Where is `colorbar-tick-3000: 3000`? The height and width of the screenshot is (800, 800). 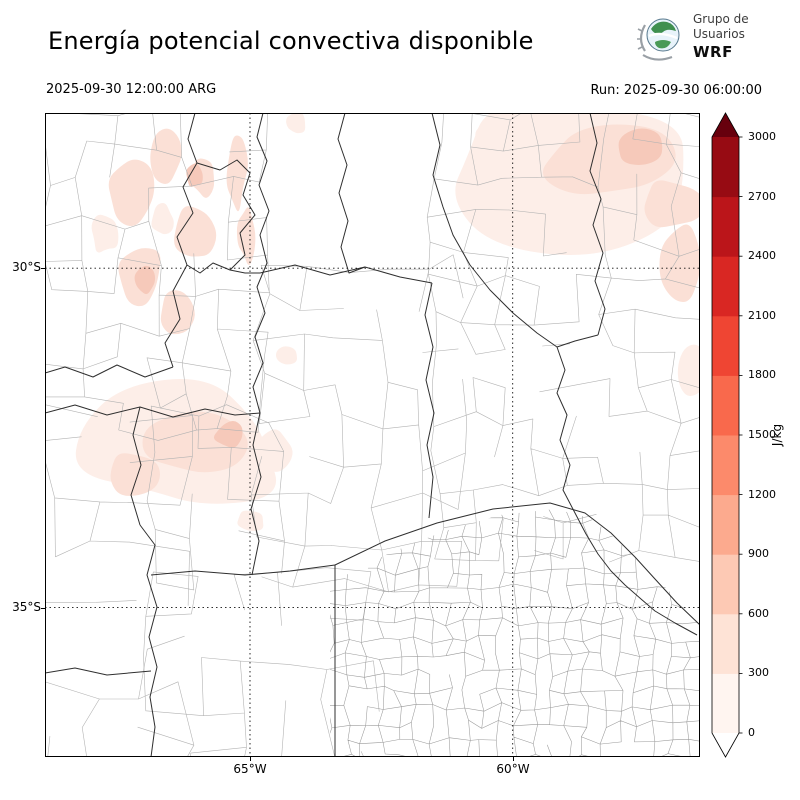 colorbar-tick-3000: 3000 is located at coordinates (762, 136).